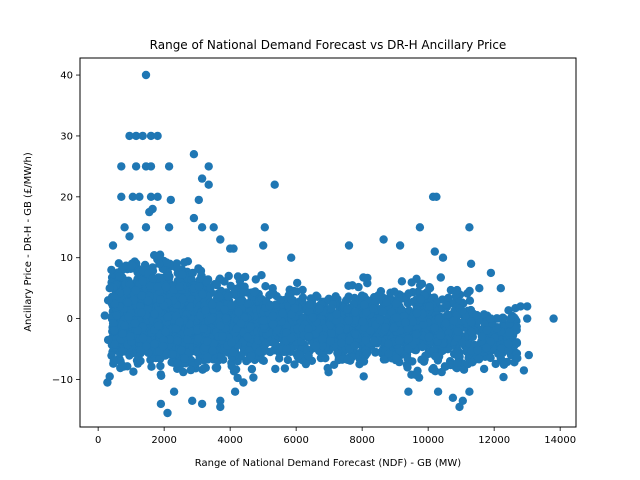 Image resolution: width=640 pixels, height=480 pixels. Describe the element at coordinates (163, 440) in the screenshot. I see `x-tick-label: 2000` at that location.